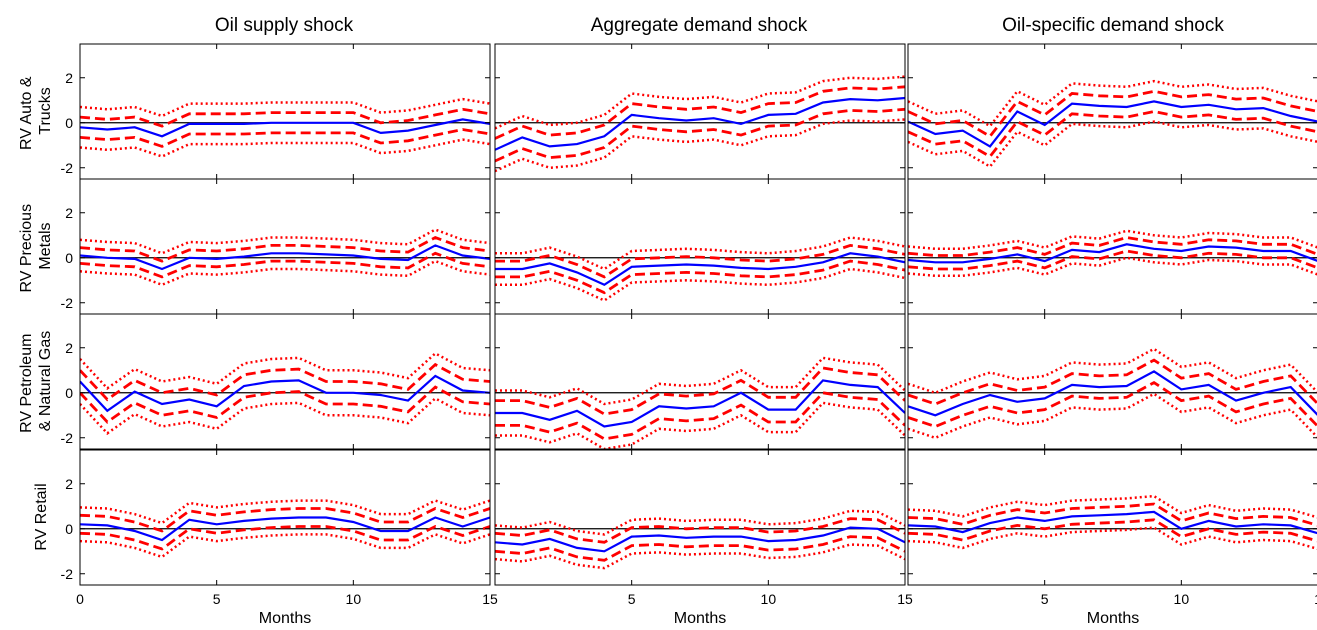 This screenshot has height=630, width=1317. I want to click on row-label-petroleum-gas-line2: & Natural Gas, so click(45, 381).